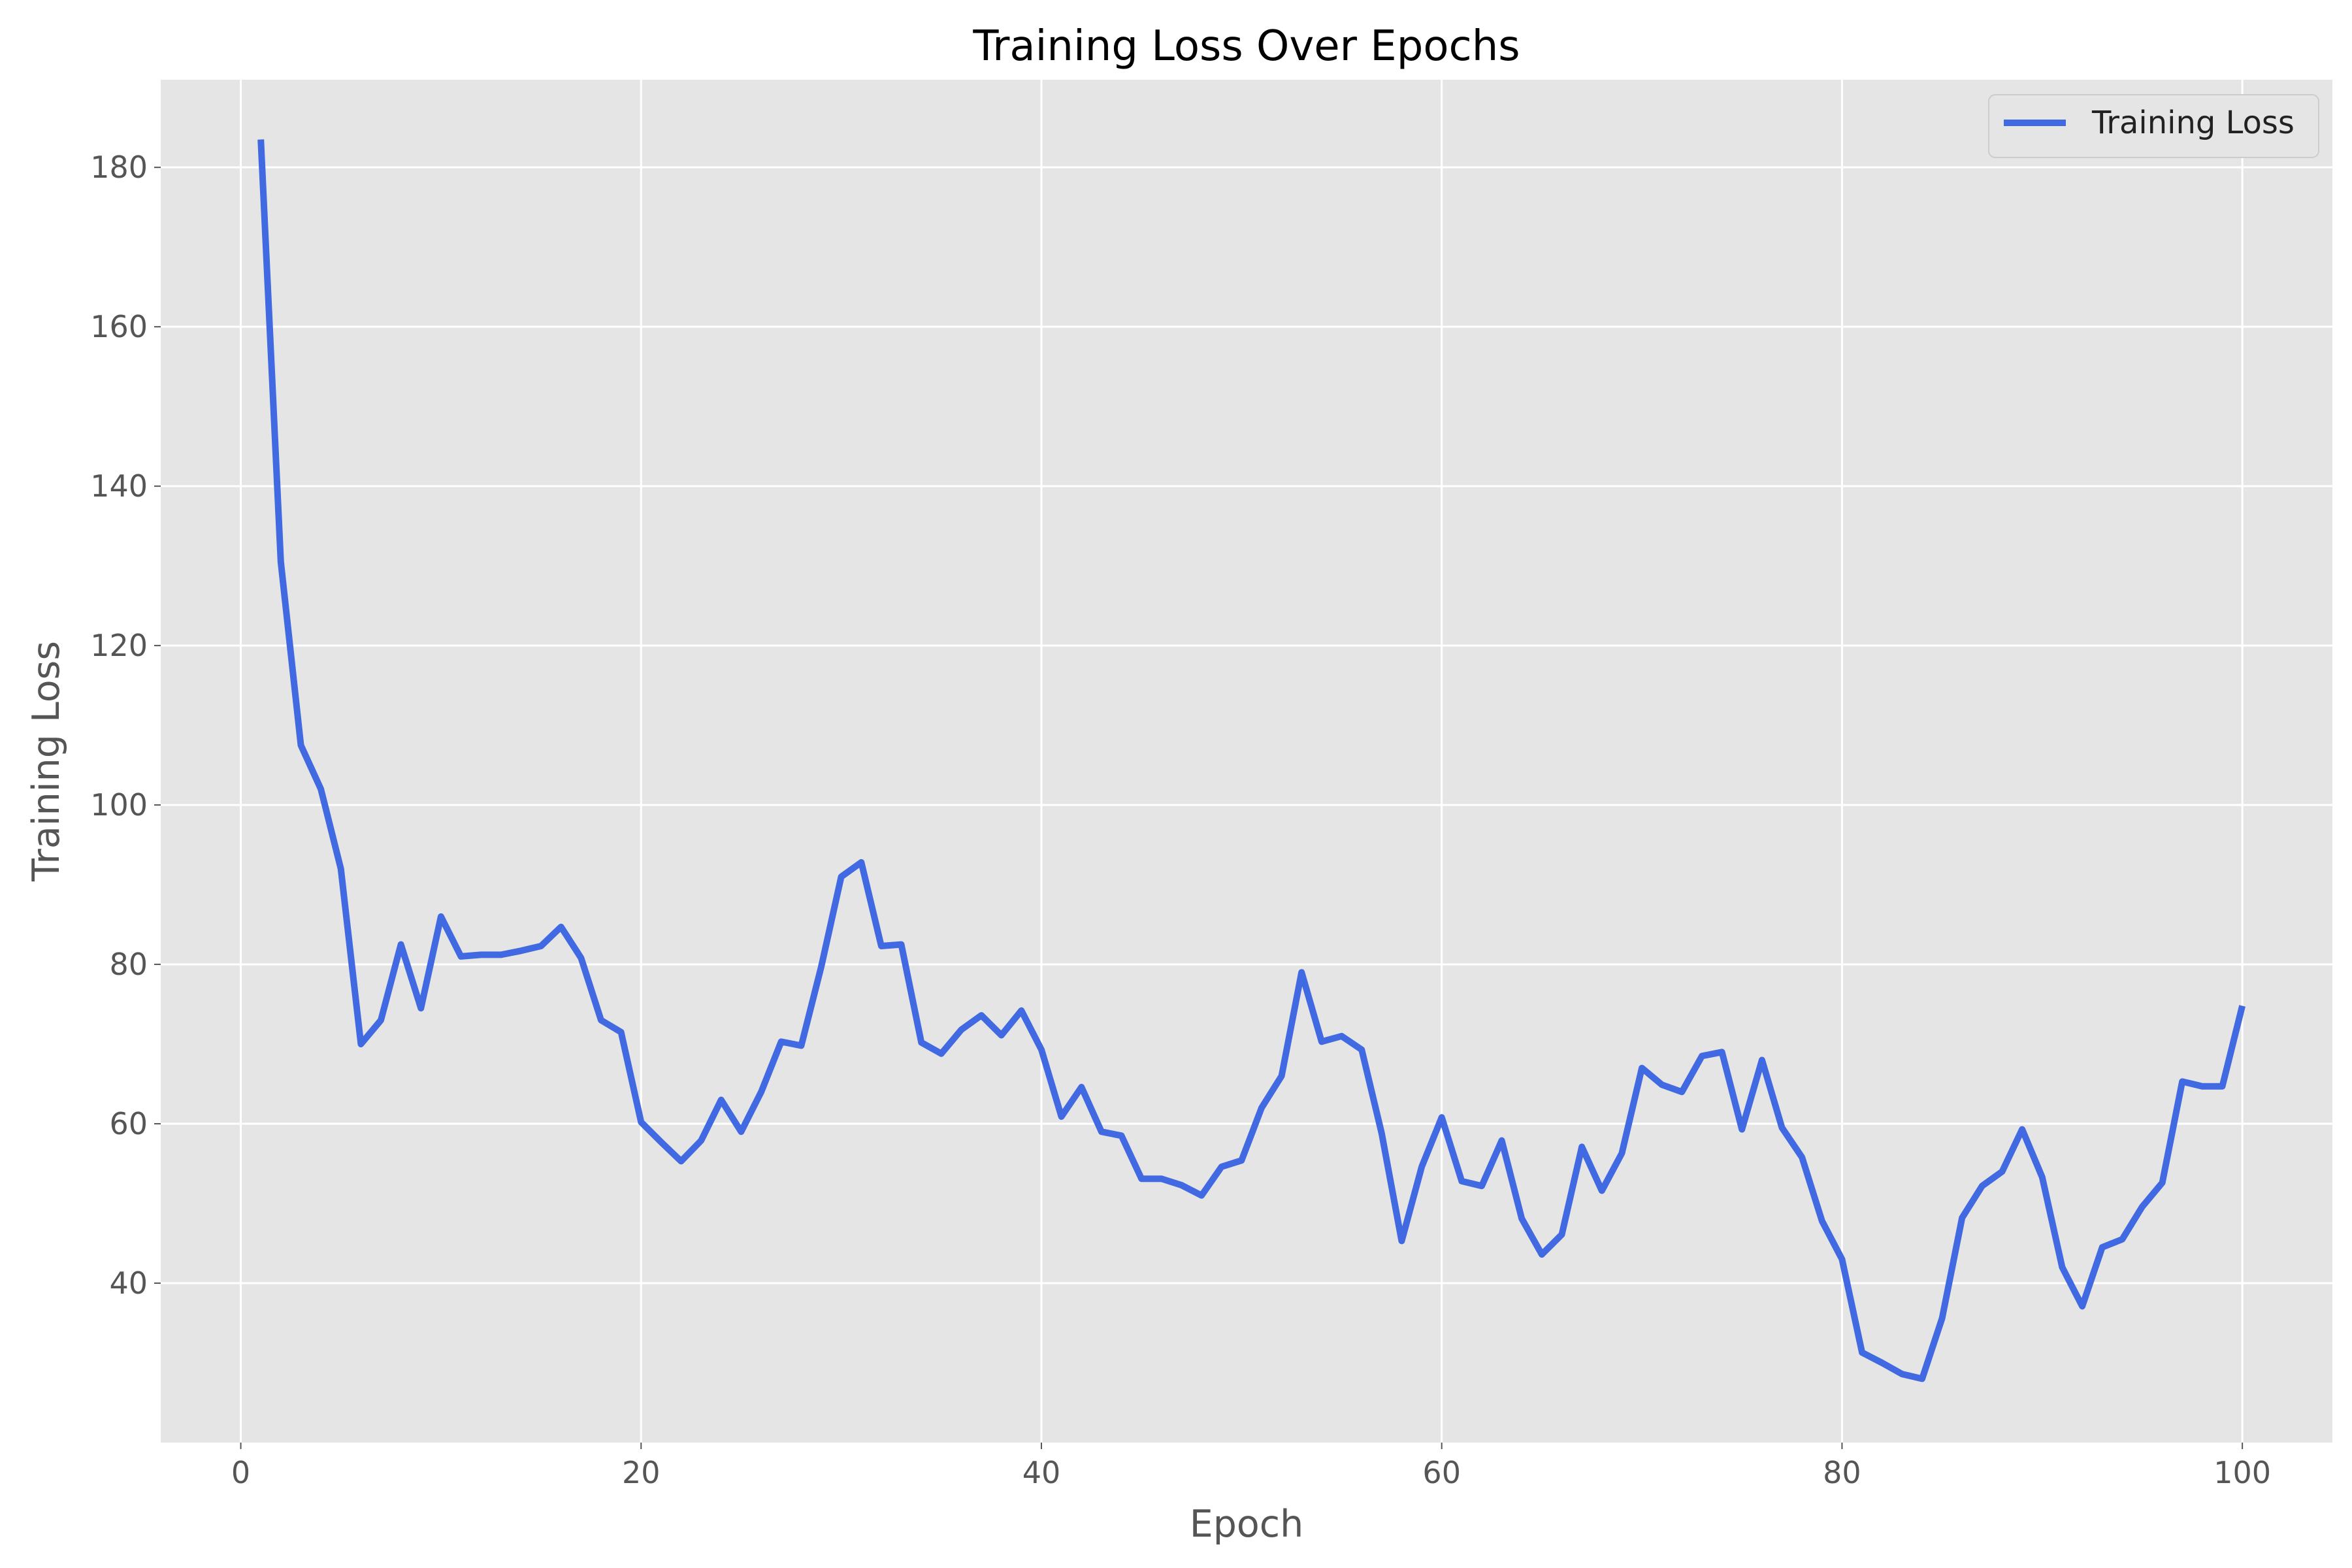  What do you see at coordinates (119, 645) in the screenshot?
I see `y-tick-label: 120` at bounding box center [119, 645].